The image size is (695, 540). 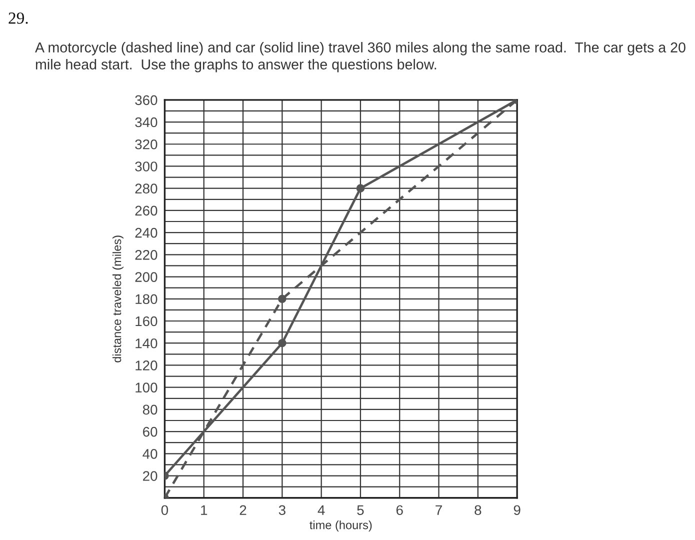 I want to click on y-tick-label: 100, so click(x=147, y=387).